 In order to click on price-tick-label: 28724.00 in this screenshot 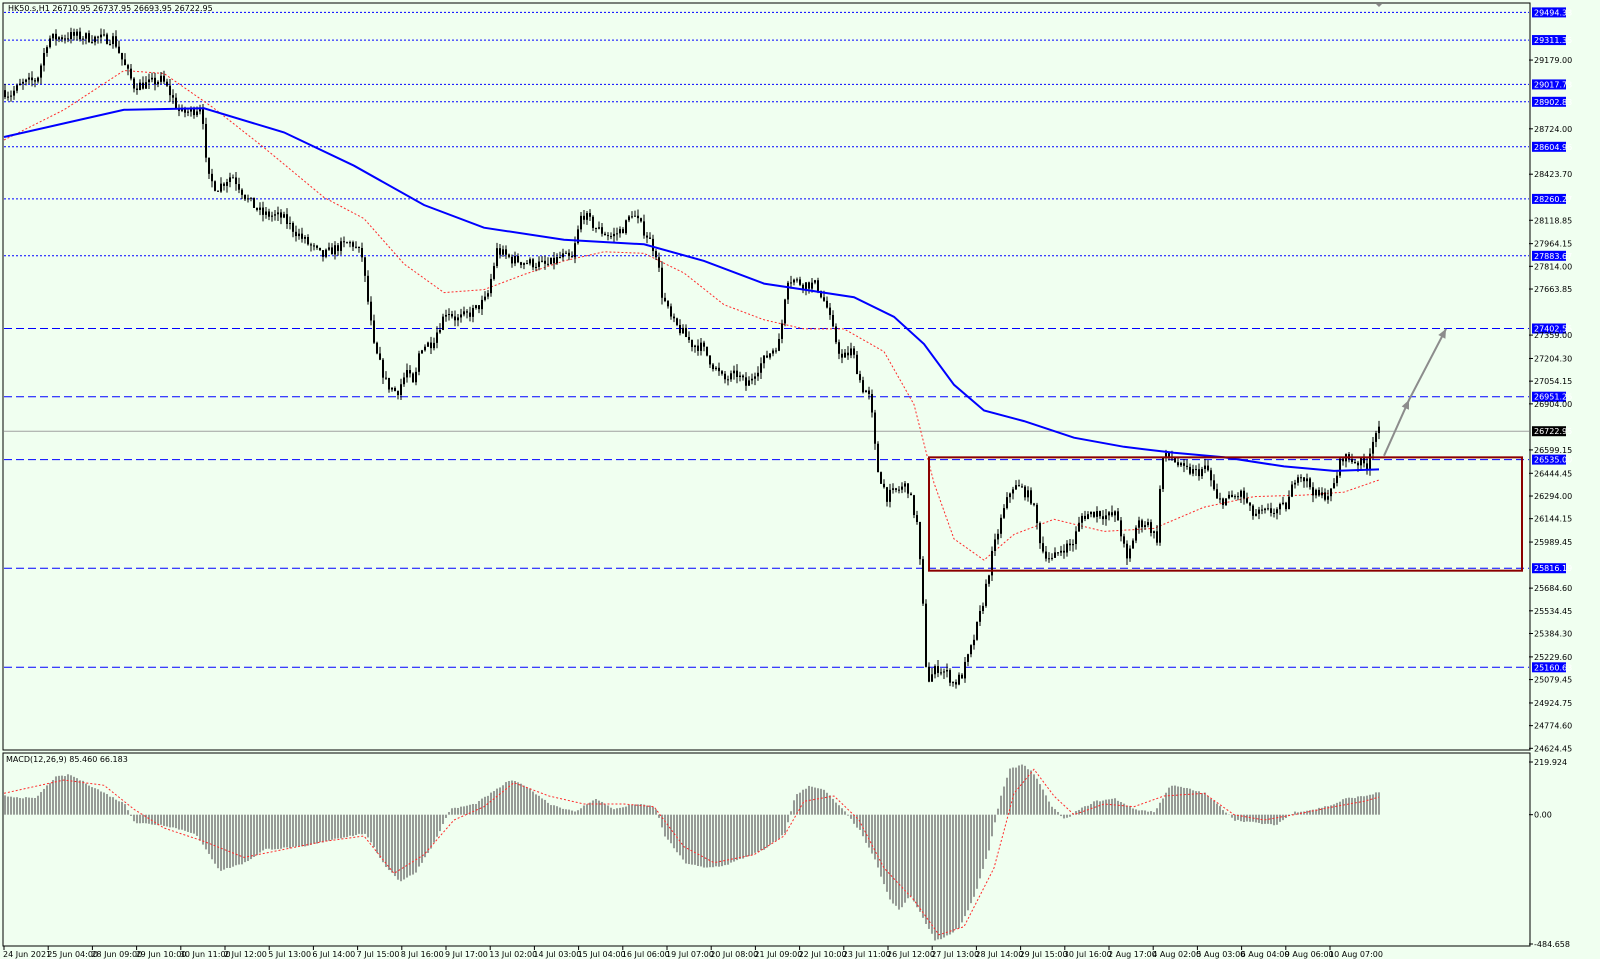, I will do `click(1553, 129)`.